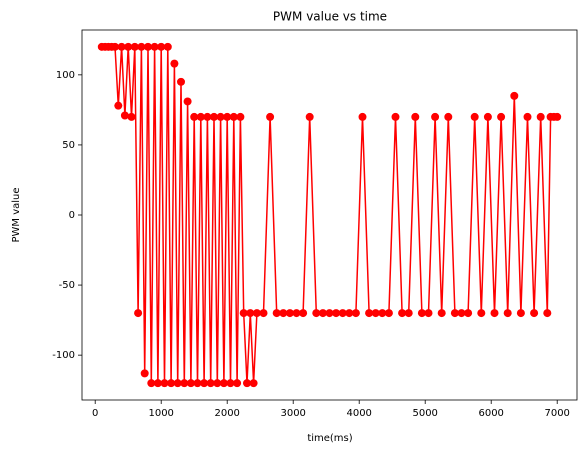  What do you see at coordinates (329, 438) in the screenshot?
I see `x-axis-label: time(ms)` at bounding box center [329, 438].